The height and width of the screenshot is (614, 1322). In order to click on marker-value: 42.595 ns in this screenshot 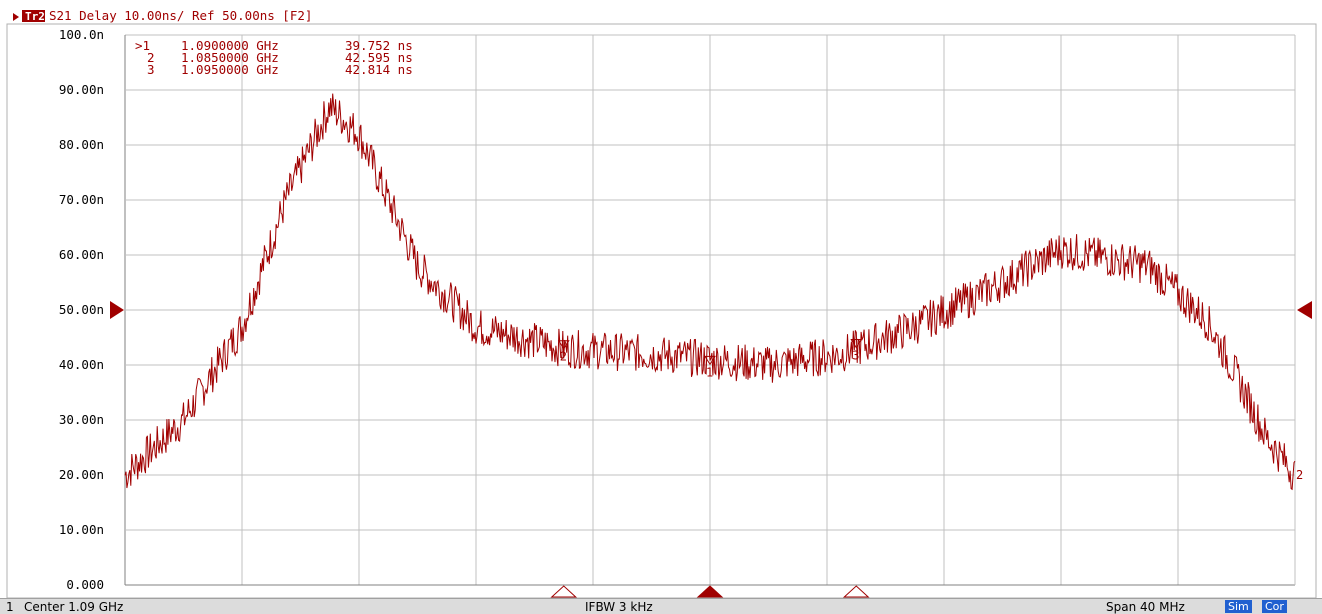, I will do `click(379, 57)`.